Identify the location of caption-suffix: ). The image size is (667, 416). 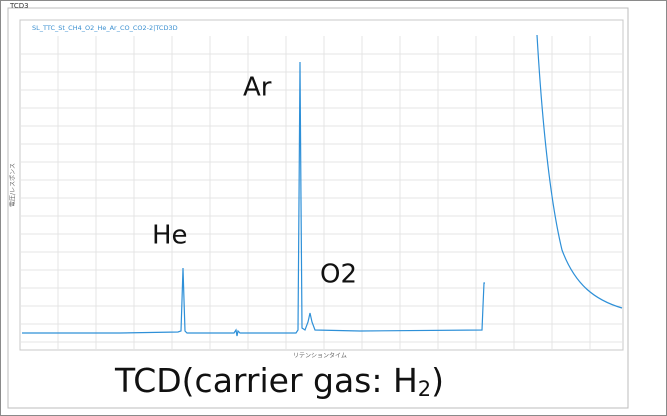
(437, 380).